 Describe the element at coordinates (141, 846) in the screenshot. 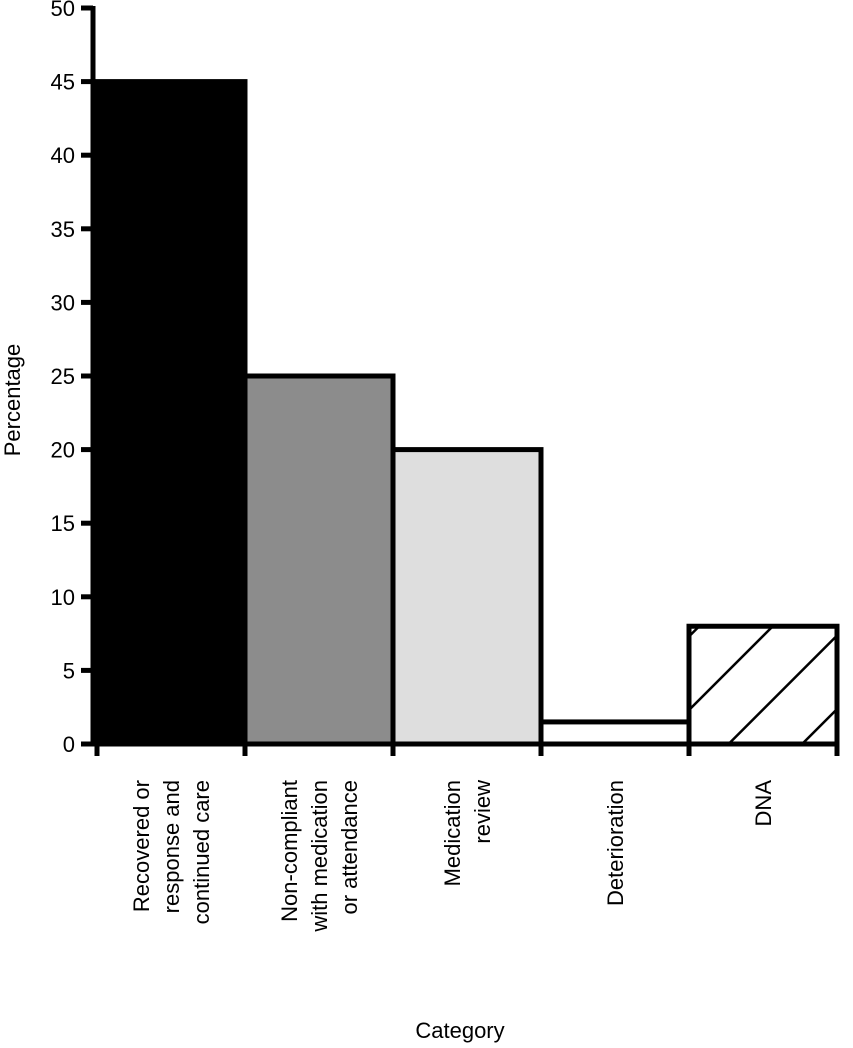

I see `category-label-line: Recovered or` at that location.